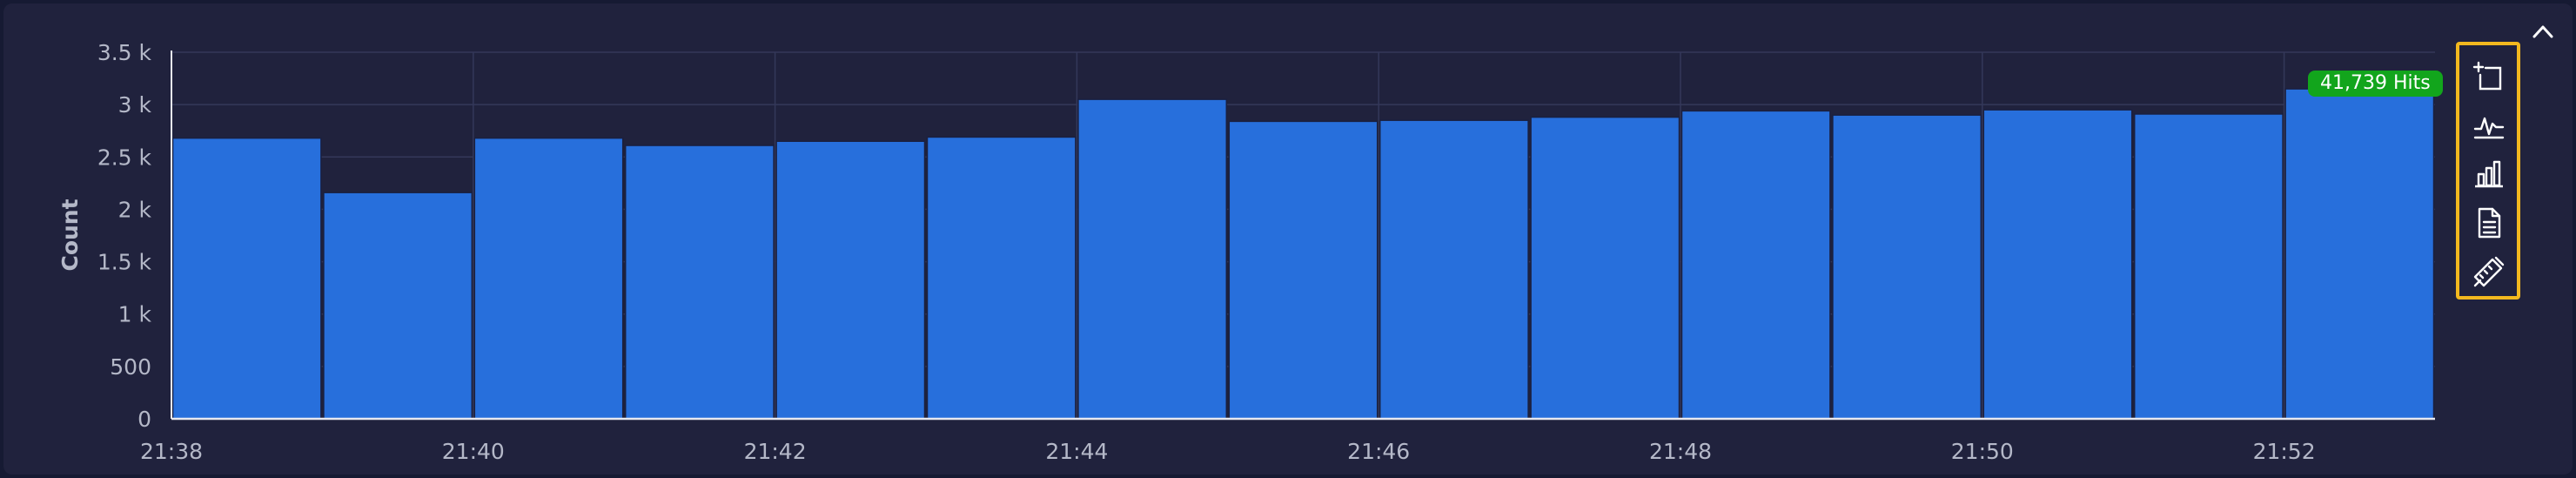 This screenshot has height=478, width=2576. I want to click on chart-toolbar, so click(2488, 171).